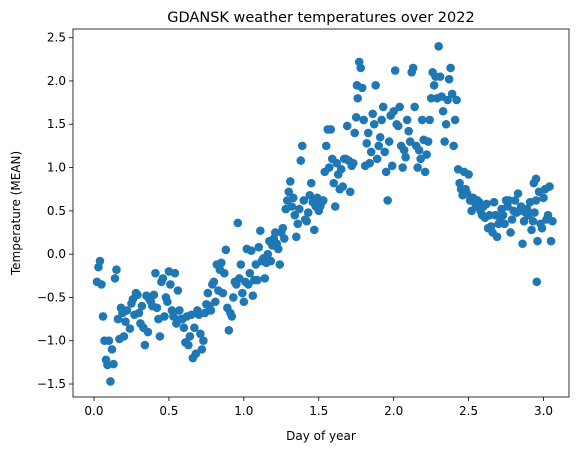 This screenshot has height=453, width=579. What do you see at coordinates (393, 411) in the screenshot?
I see `x-tick-label: 2.0` at bounding box center [393, 411].